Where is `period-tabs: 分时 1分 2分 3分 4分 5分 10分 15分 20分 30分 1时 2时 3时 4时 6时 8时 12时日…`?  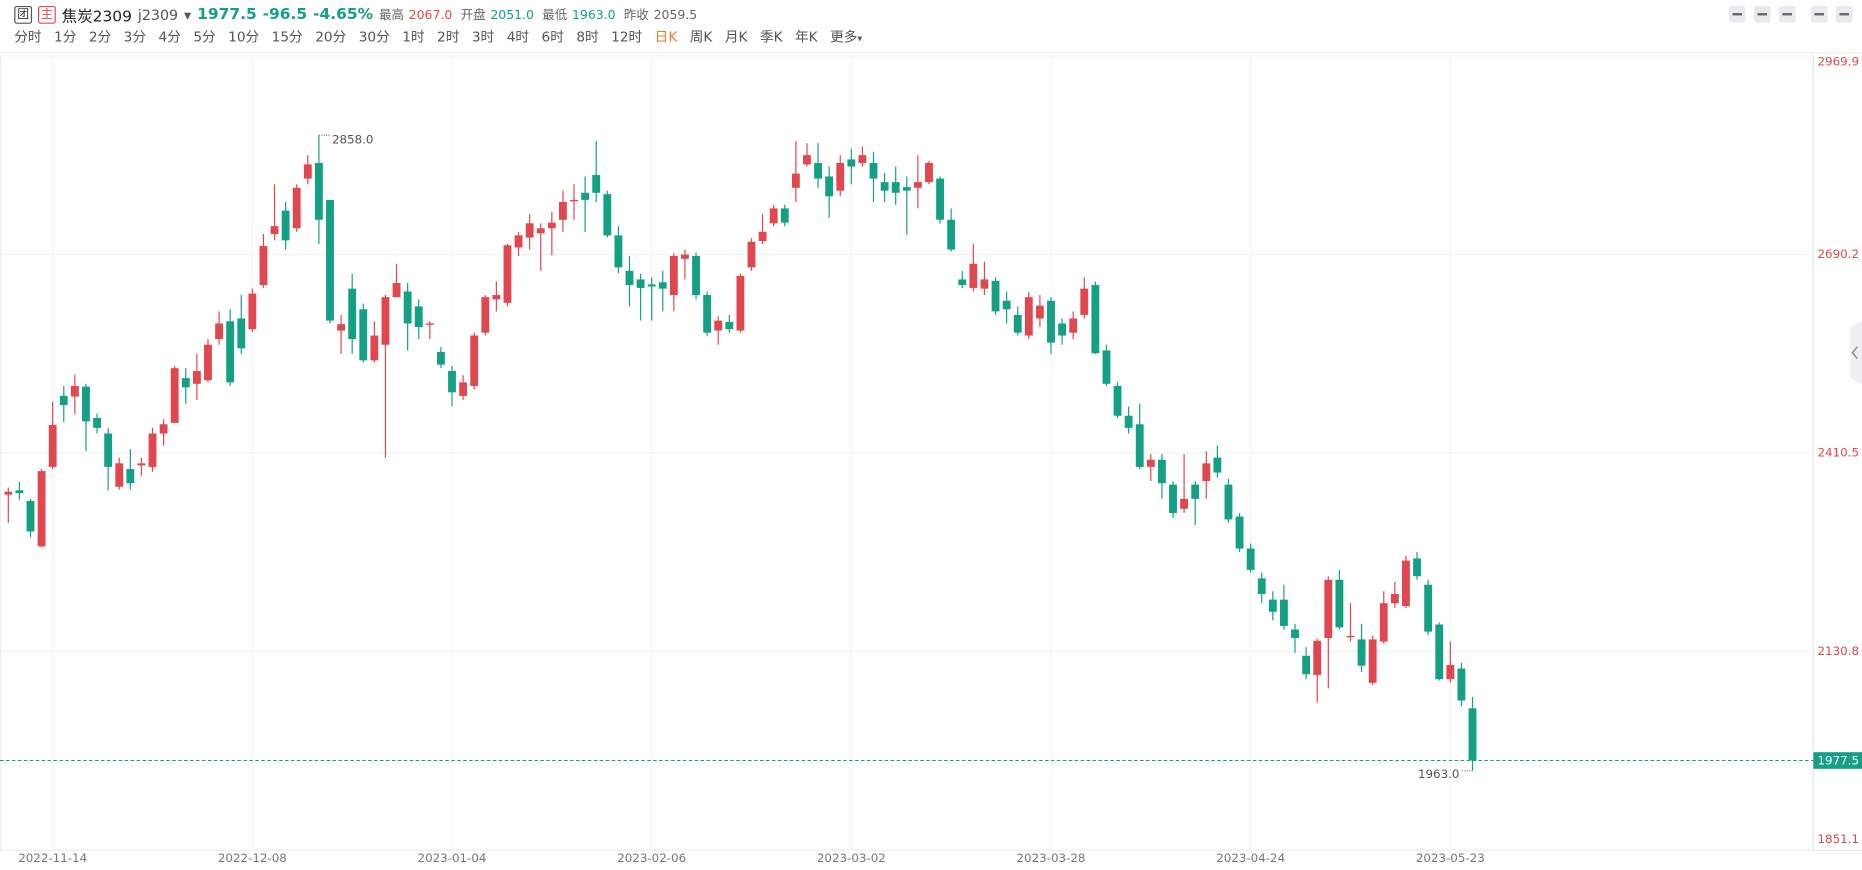
period-tabs: 分时 1分 2分 3分 4分 5分 10分 15分 20分 30分 1时 2时 3时 4时 6时 8时 12时日… is located at coordinates (438, 36).